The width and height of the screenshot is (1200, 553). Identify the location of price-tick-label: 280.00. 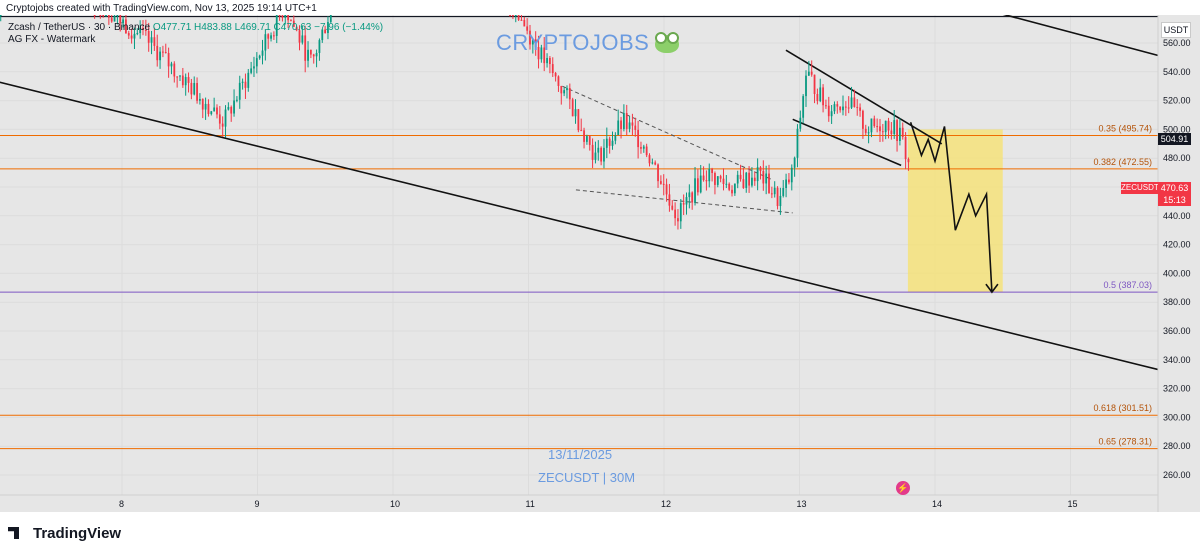
(1177, 446).